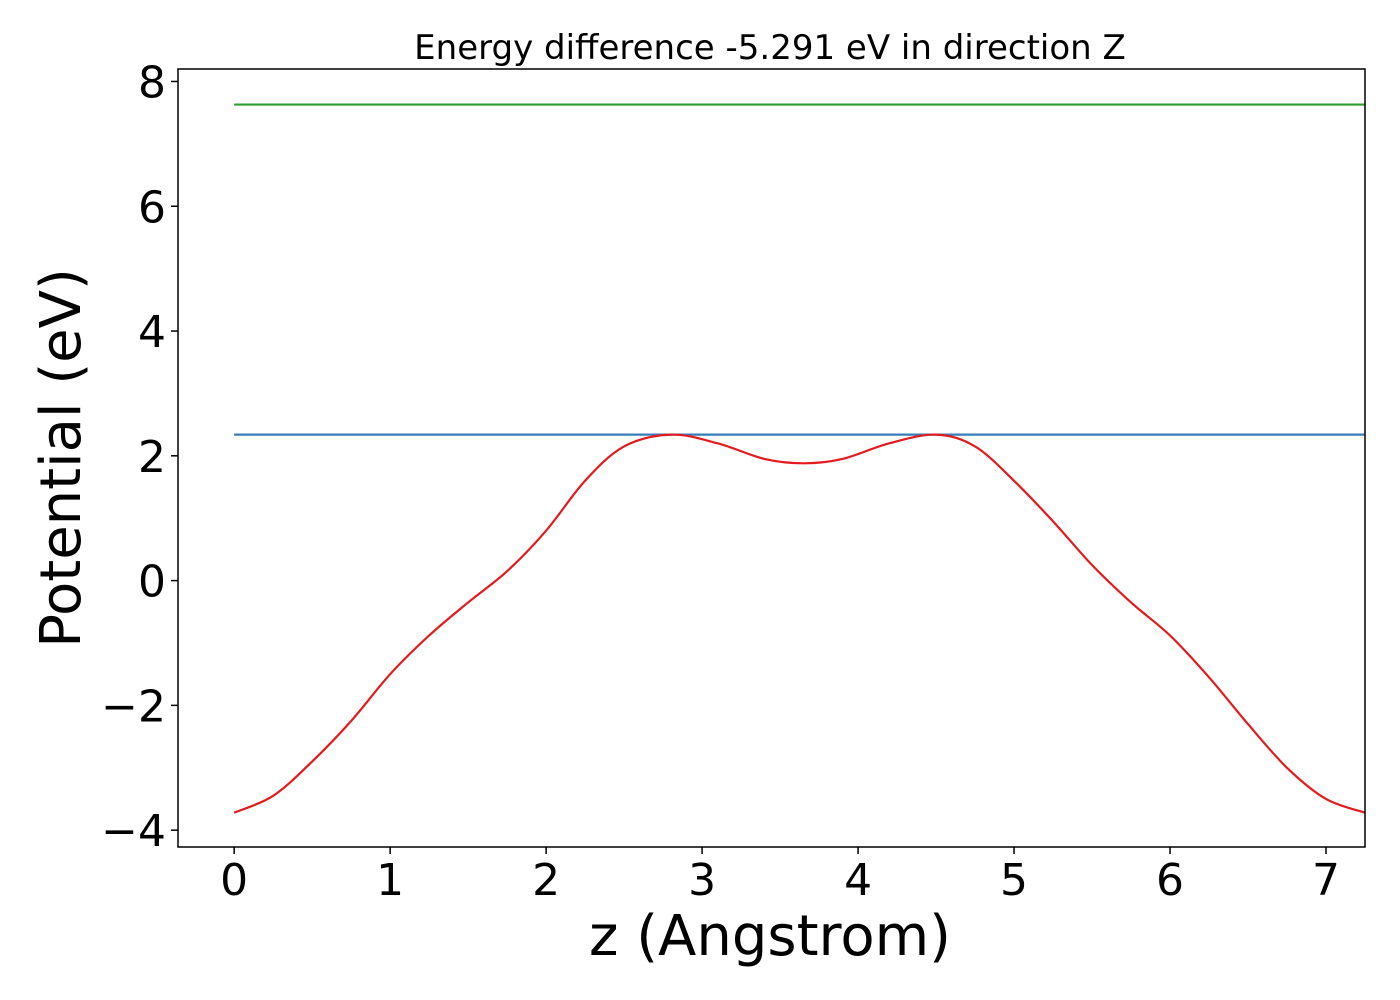 Image resolution: width=1400 pixels, height=1000 pixels. Describe the element at coordinates (152, 582) in the screenshot. I see `y-tick-label: 0` at that location.